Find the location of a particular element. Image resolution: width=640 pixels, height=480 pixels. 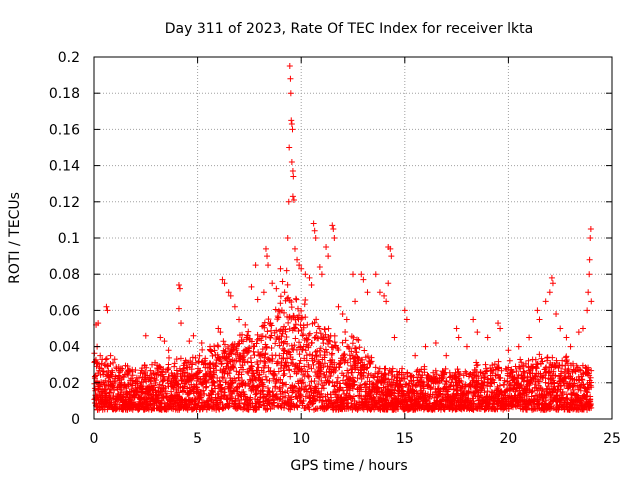

x-tick-label: 5 is located at coordinates (197, 439).